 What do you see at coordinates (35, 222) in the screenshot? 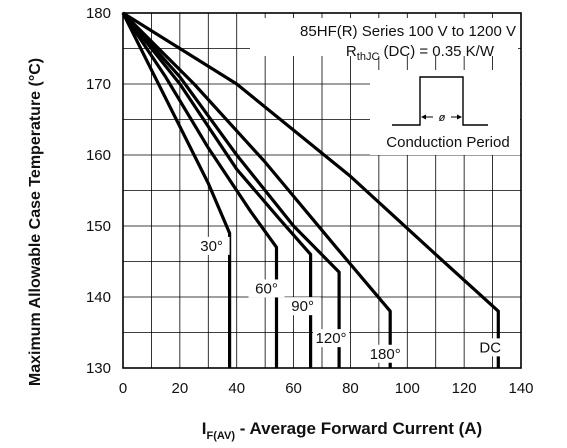
I see `y-axis-label: Maximum Allowable Case Temperature (°C)` at bounding box center [35, 222].